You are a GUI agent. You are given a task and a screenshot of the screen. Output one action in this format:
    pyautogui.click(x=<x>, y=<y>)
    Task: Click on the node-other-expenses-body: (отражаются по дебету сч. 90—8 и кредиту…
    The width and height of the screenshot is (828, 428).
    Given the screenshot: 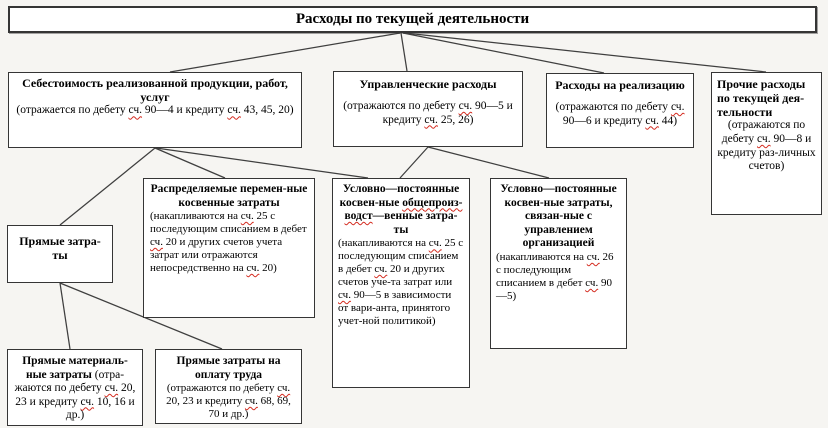 What is the action you would take?
    pyautogui.click(x=766, y=146)
    